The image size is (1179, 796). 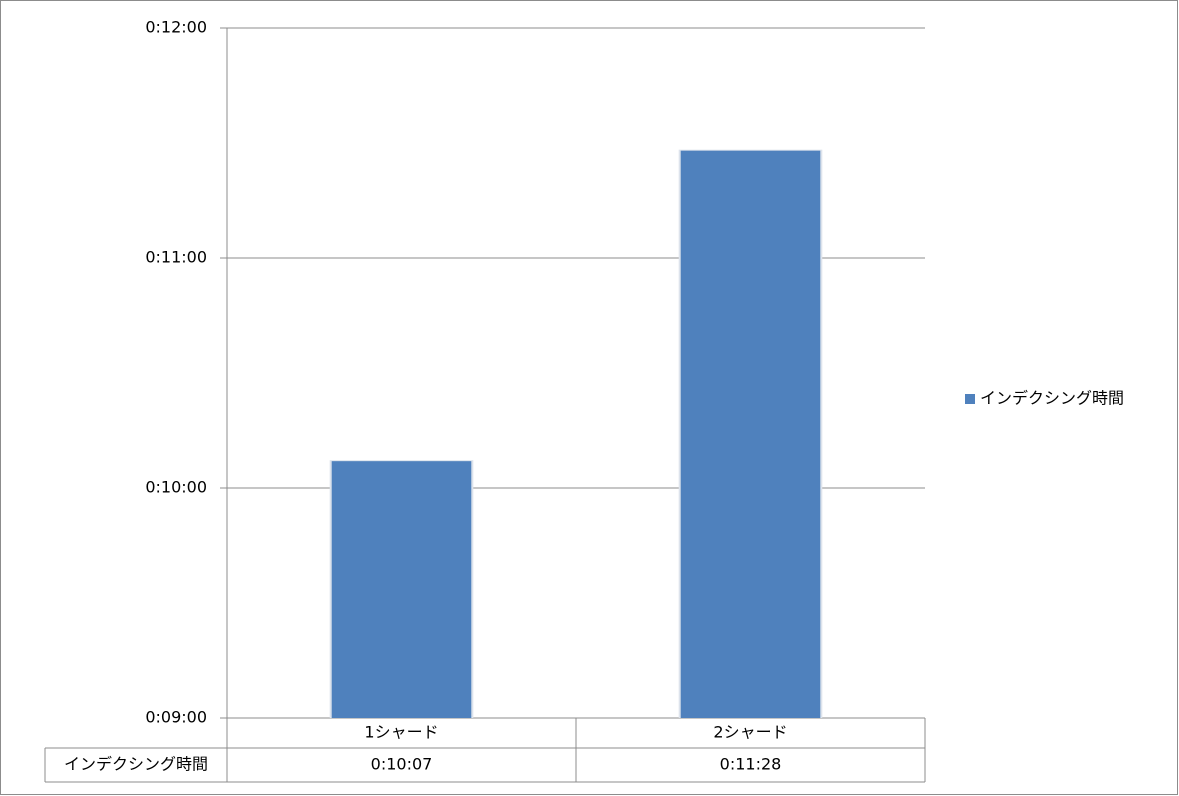 I want to click on table-value: 0:10:07, so click(x=402, y=764).